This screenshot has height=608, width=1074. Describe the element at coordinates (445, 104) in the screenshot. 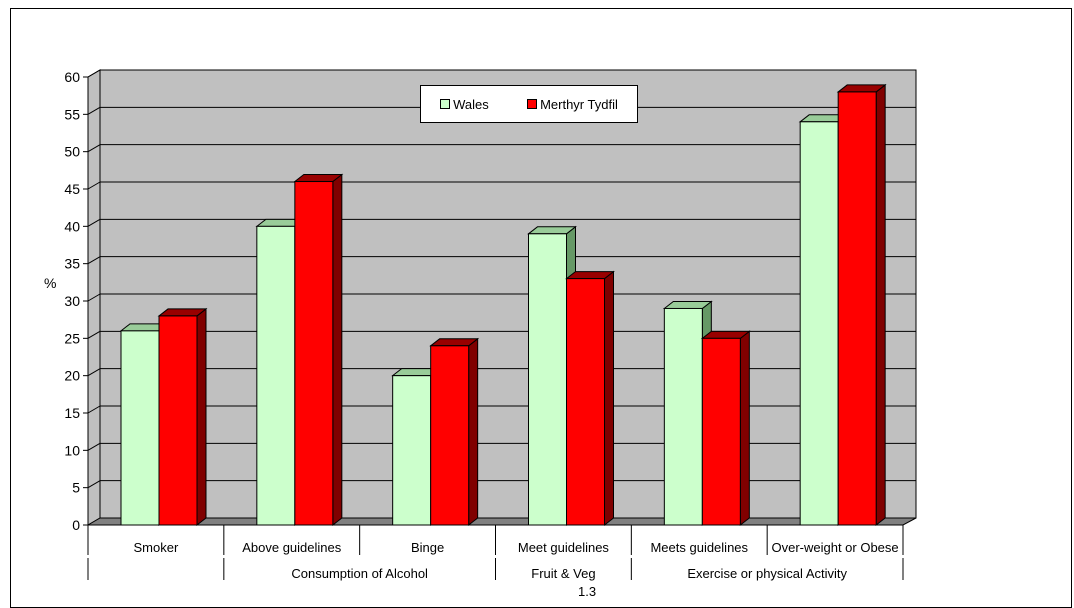

I see `legend-swatch-wales` at that location.